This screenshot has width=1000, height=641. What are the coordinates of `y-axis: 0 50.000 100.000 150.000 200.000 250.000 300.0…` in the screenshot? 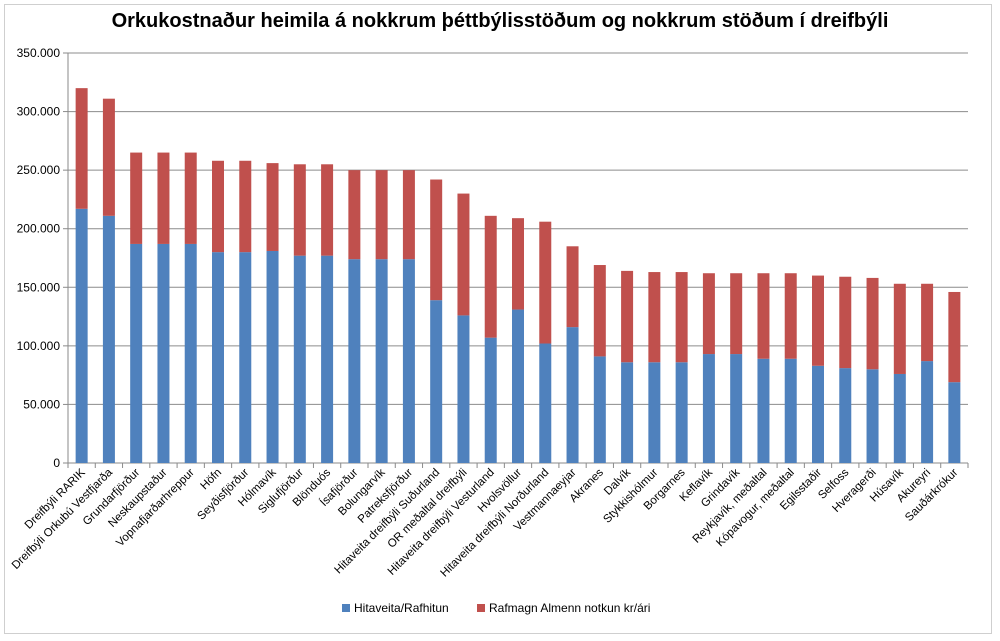 It's located at (43, 258).